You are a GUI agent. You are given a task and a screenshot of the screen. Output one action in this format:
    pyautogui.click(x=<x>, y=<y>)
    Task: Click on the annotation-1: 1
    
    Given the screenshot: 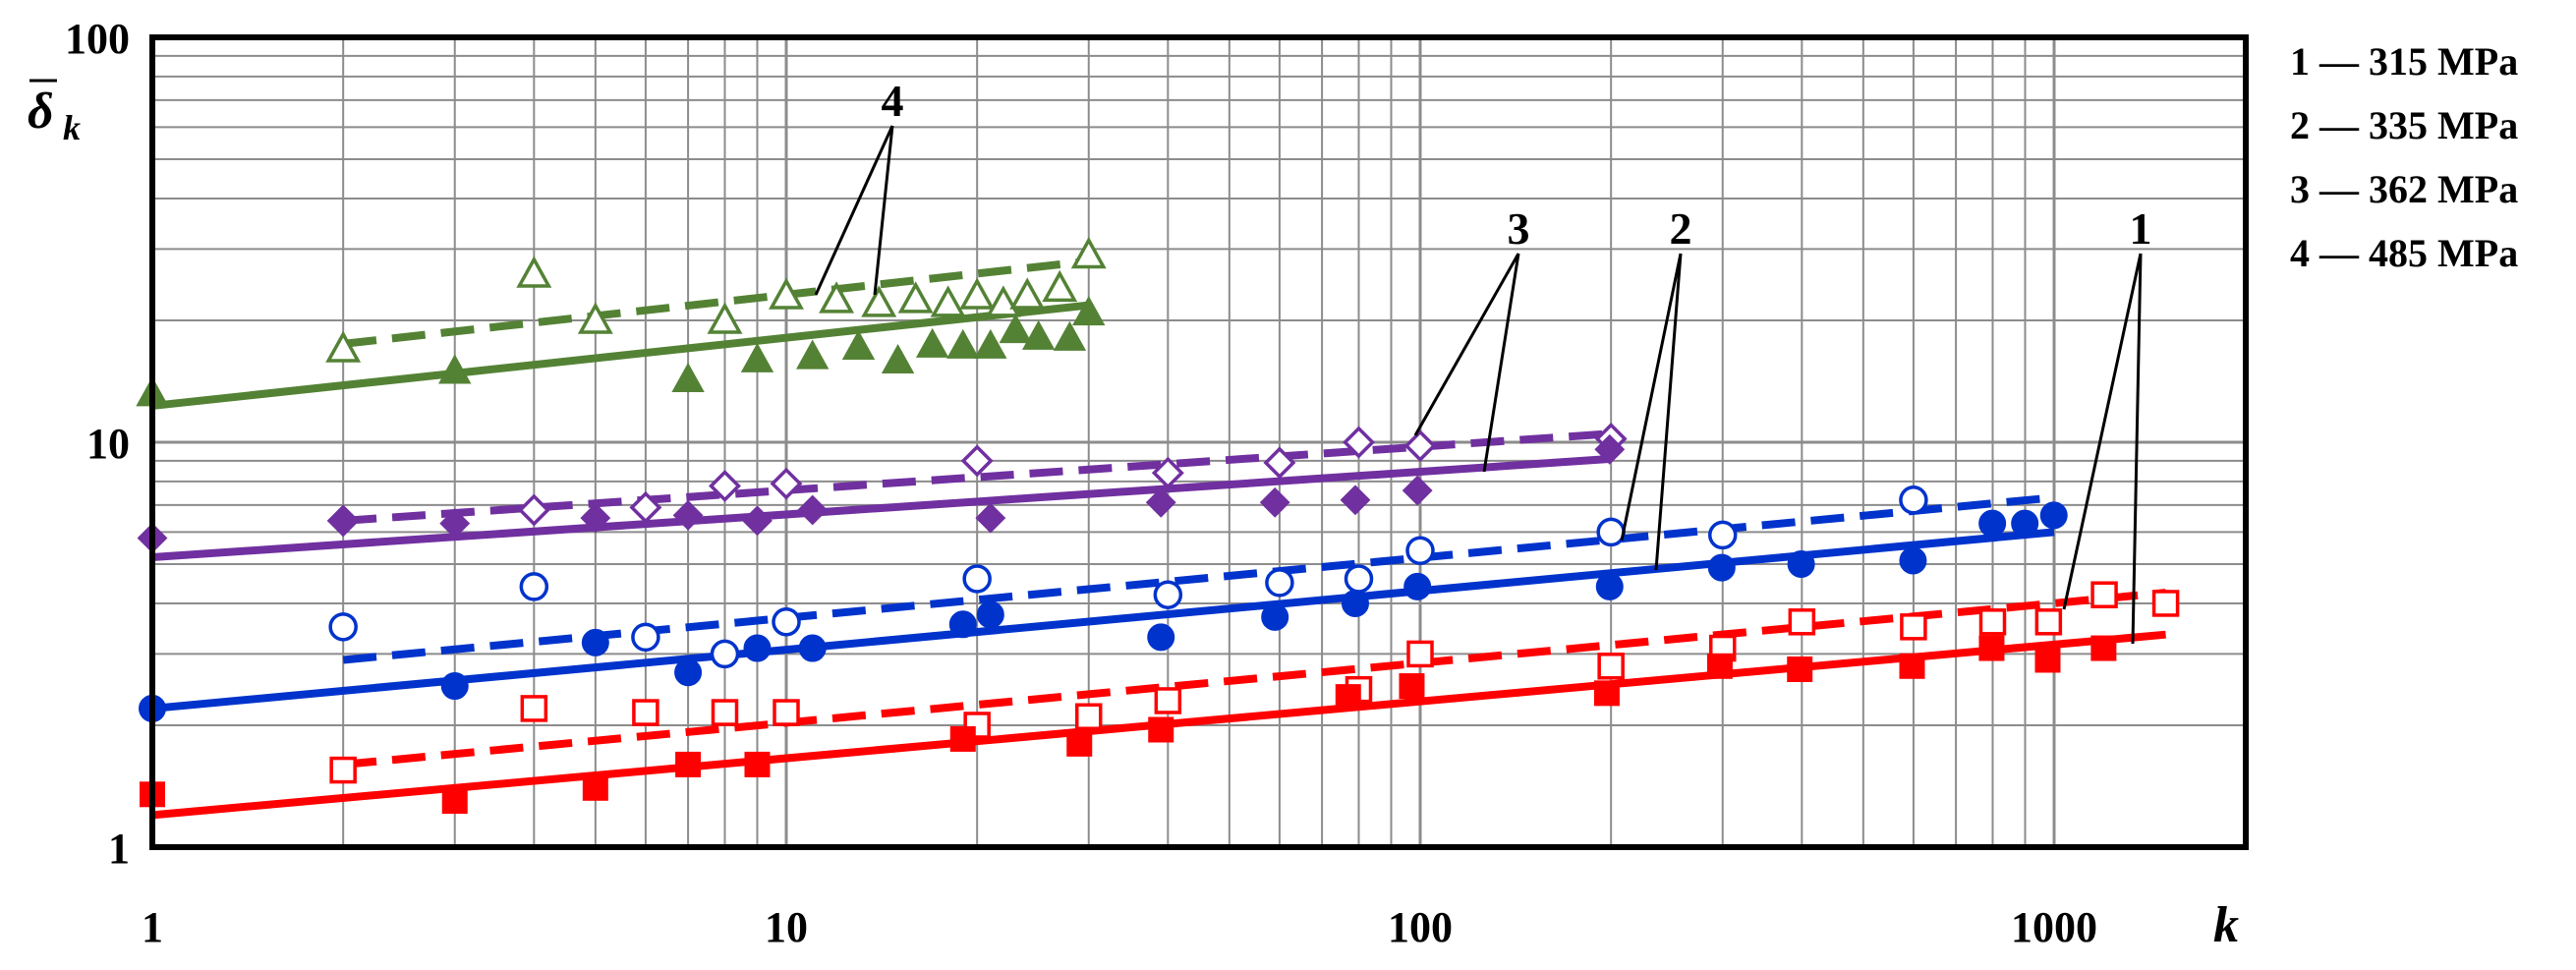 What is the action you would take?
    pyautogui.click(x=2107, y=424)
    